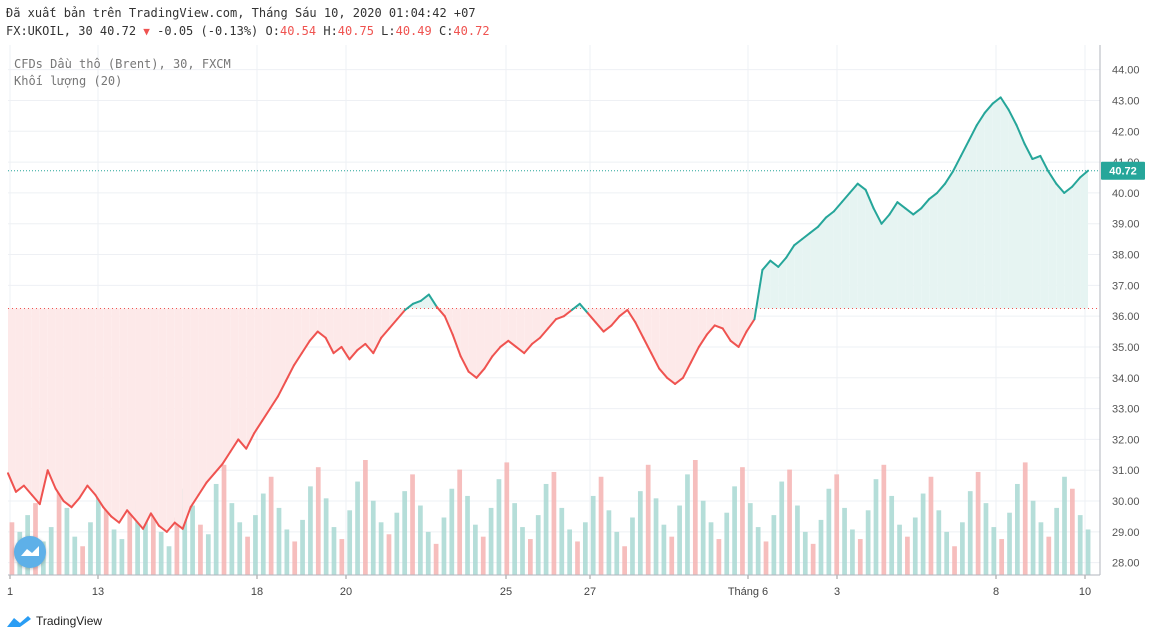  What do you see at coordinates (1126, 564) in the screenshot?
I see `y-tick-label: 28.00` at bounding box center [1126, 564].